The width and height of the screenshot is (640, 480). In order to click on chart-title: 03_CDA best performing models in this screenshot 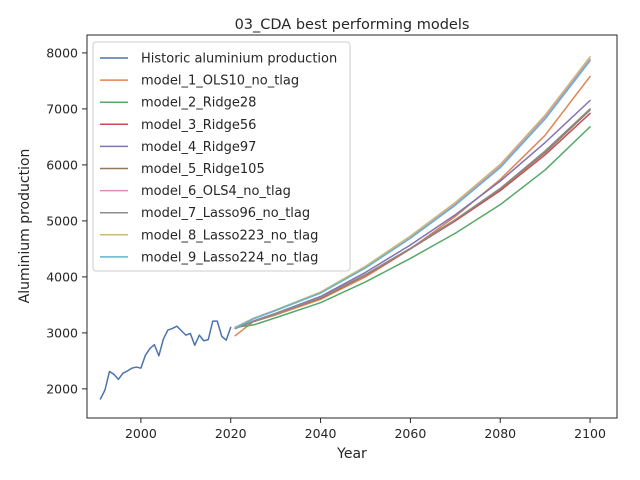, I will do `click(352, 25)`.